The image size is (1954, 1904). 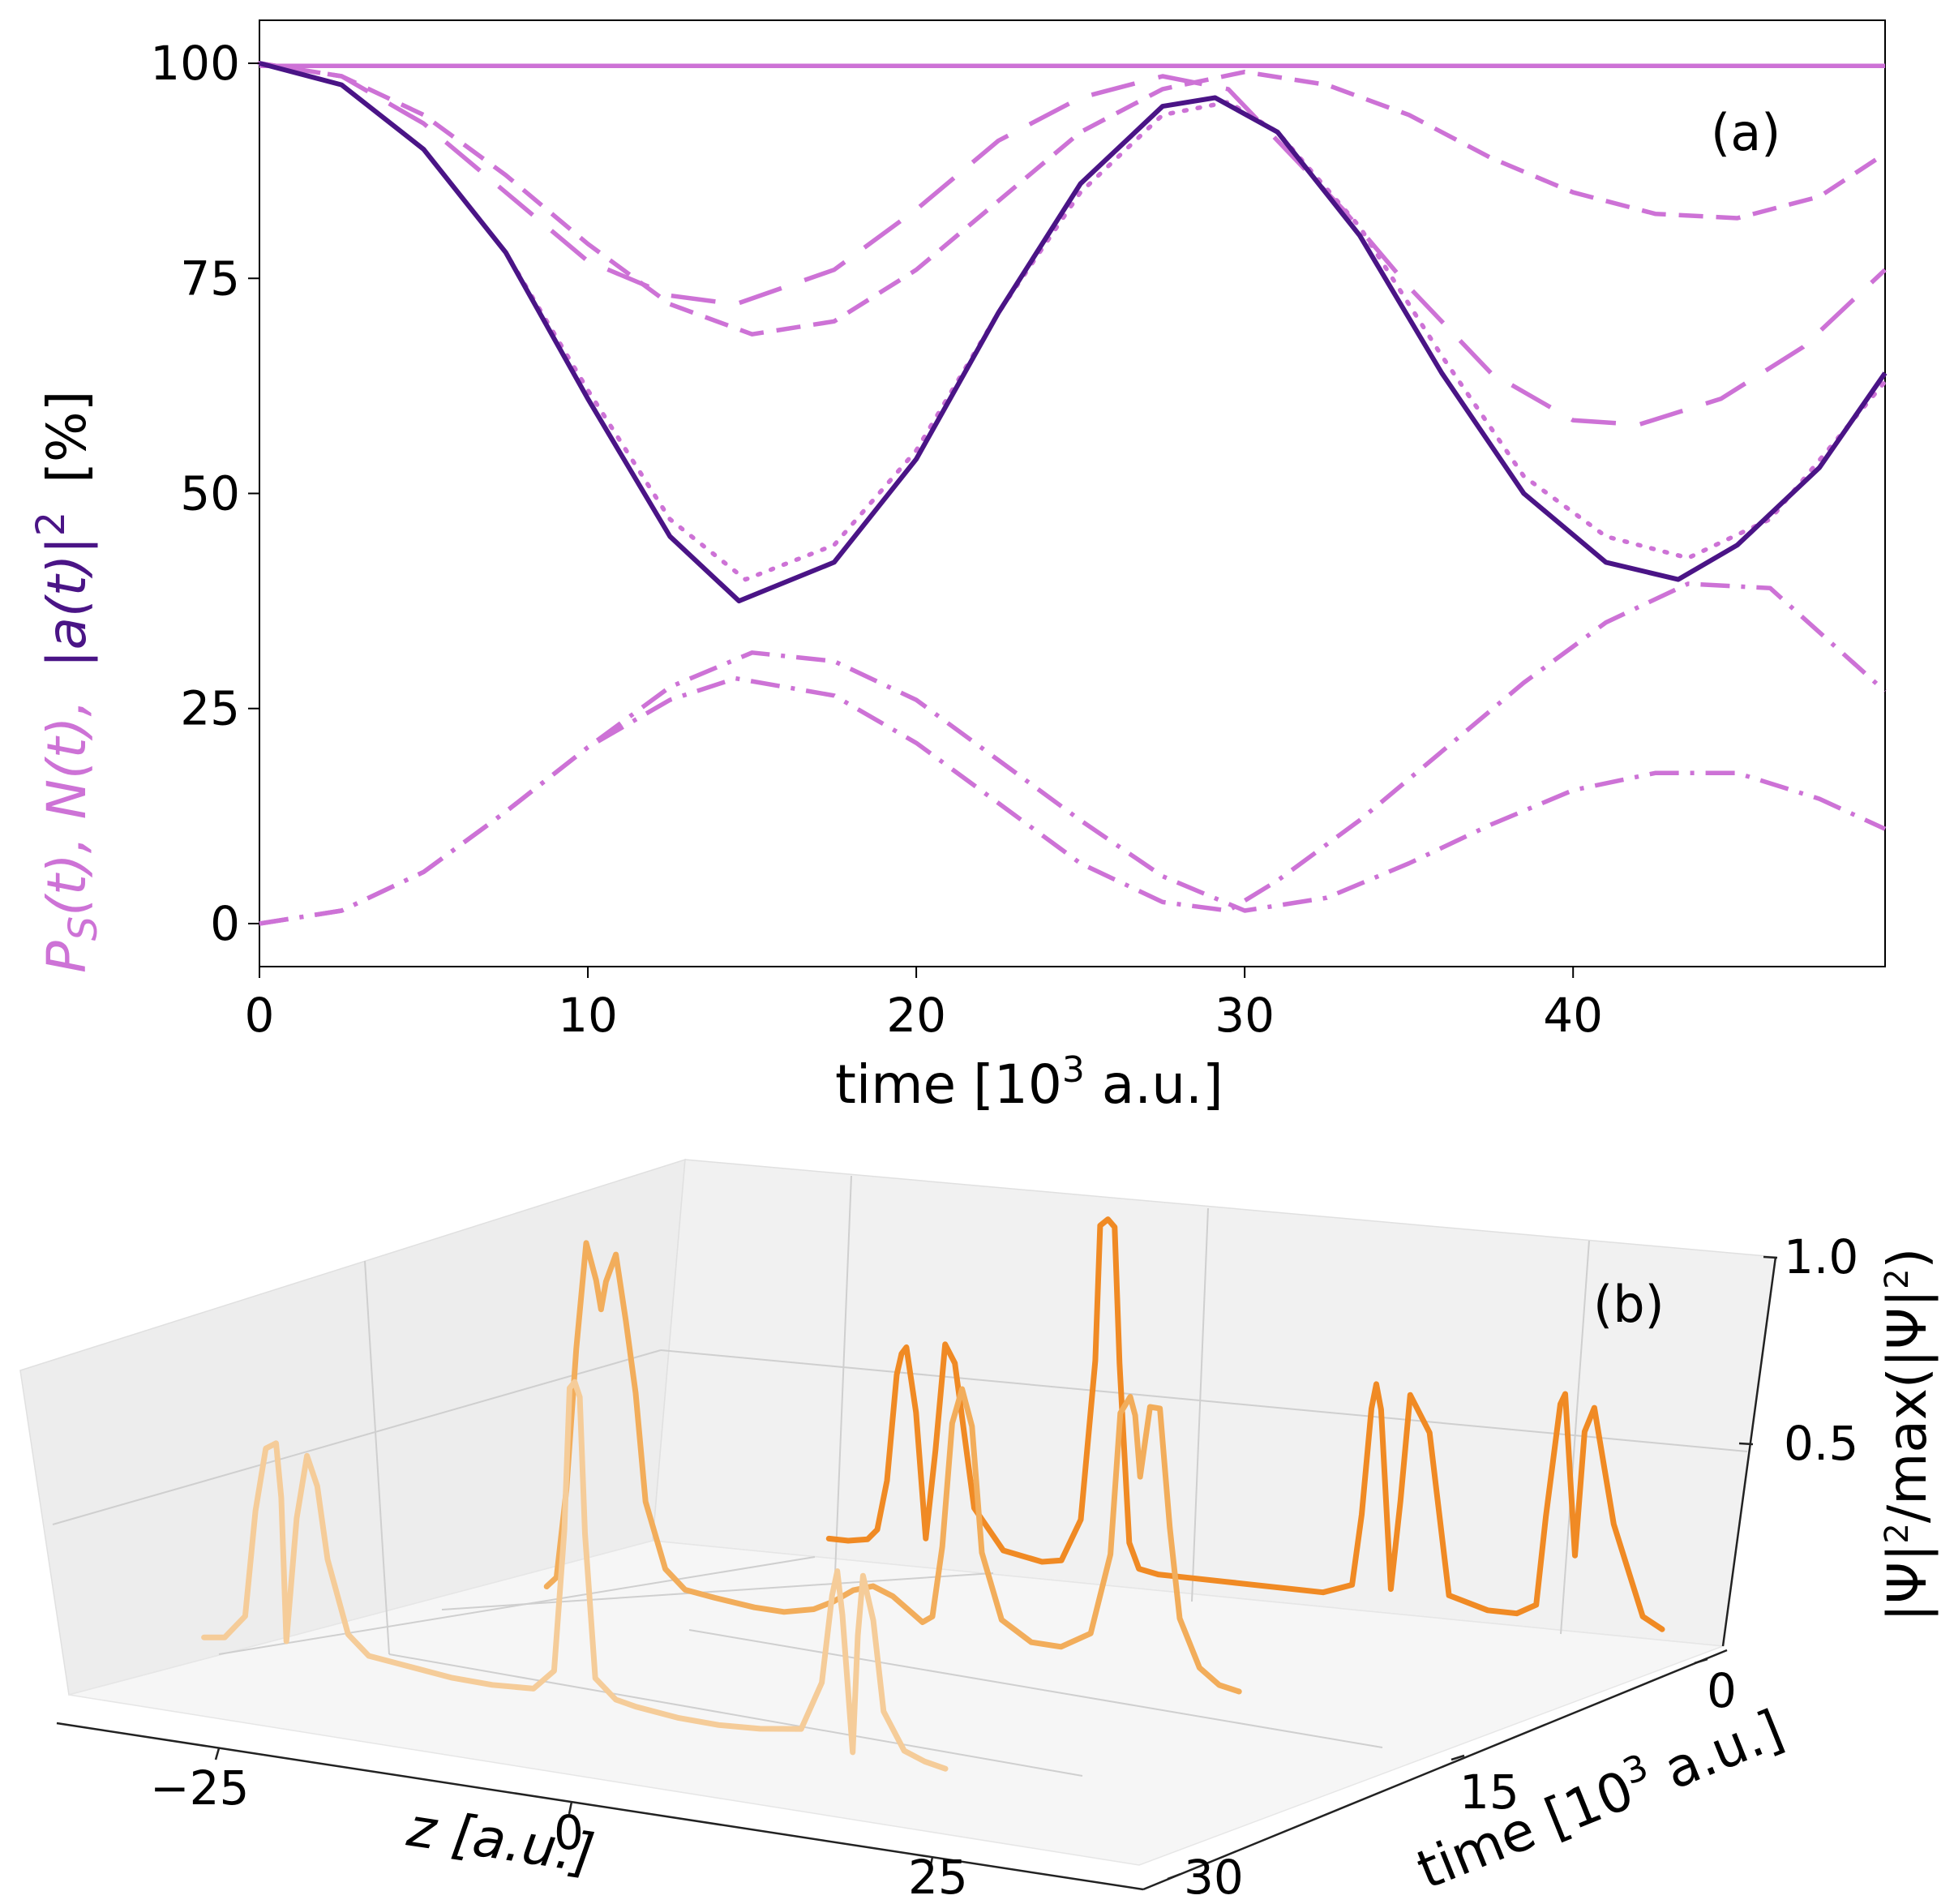 I want to click on y-tick-label-3: 75, so click(x=210, y=278).